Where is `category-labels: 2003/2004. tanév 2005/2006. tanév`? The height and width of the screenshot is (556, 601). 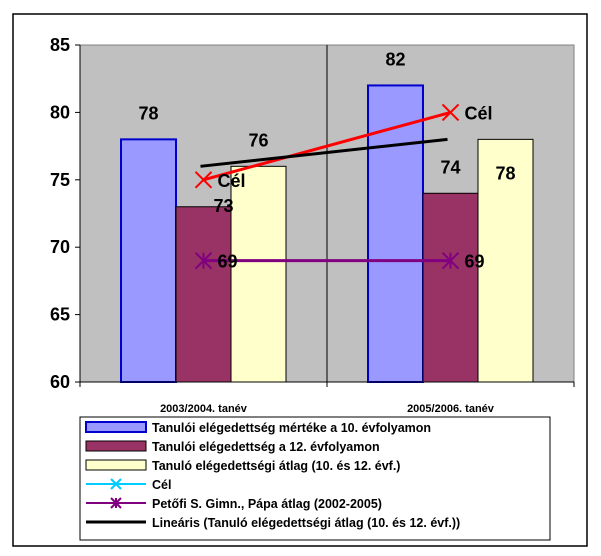 category-labels: 2003/2004. tanév 2005/2006. tanév is located at coordinates (327, 409).